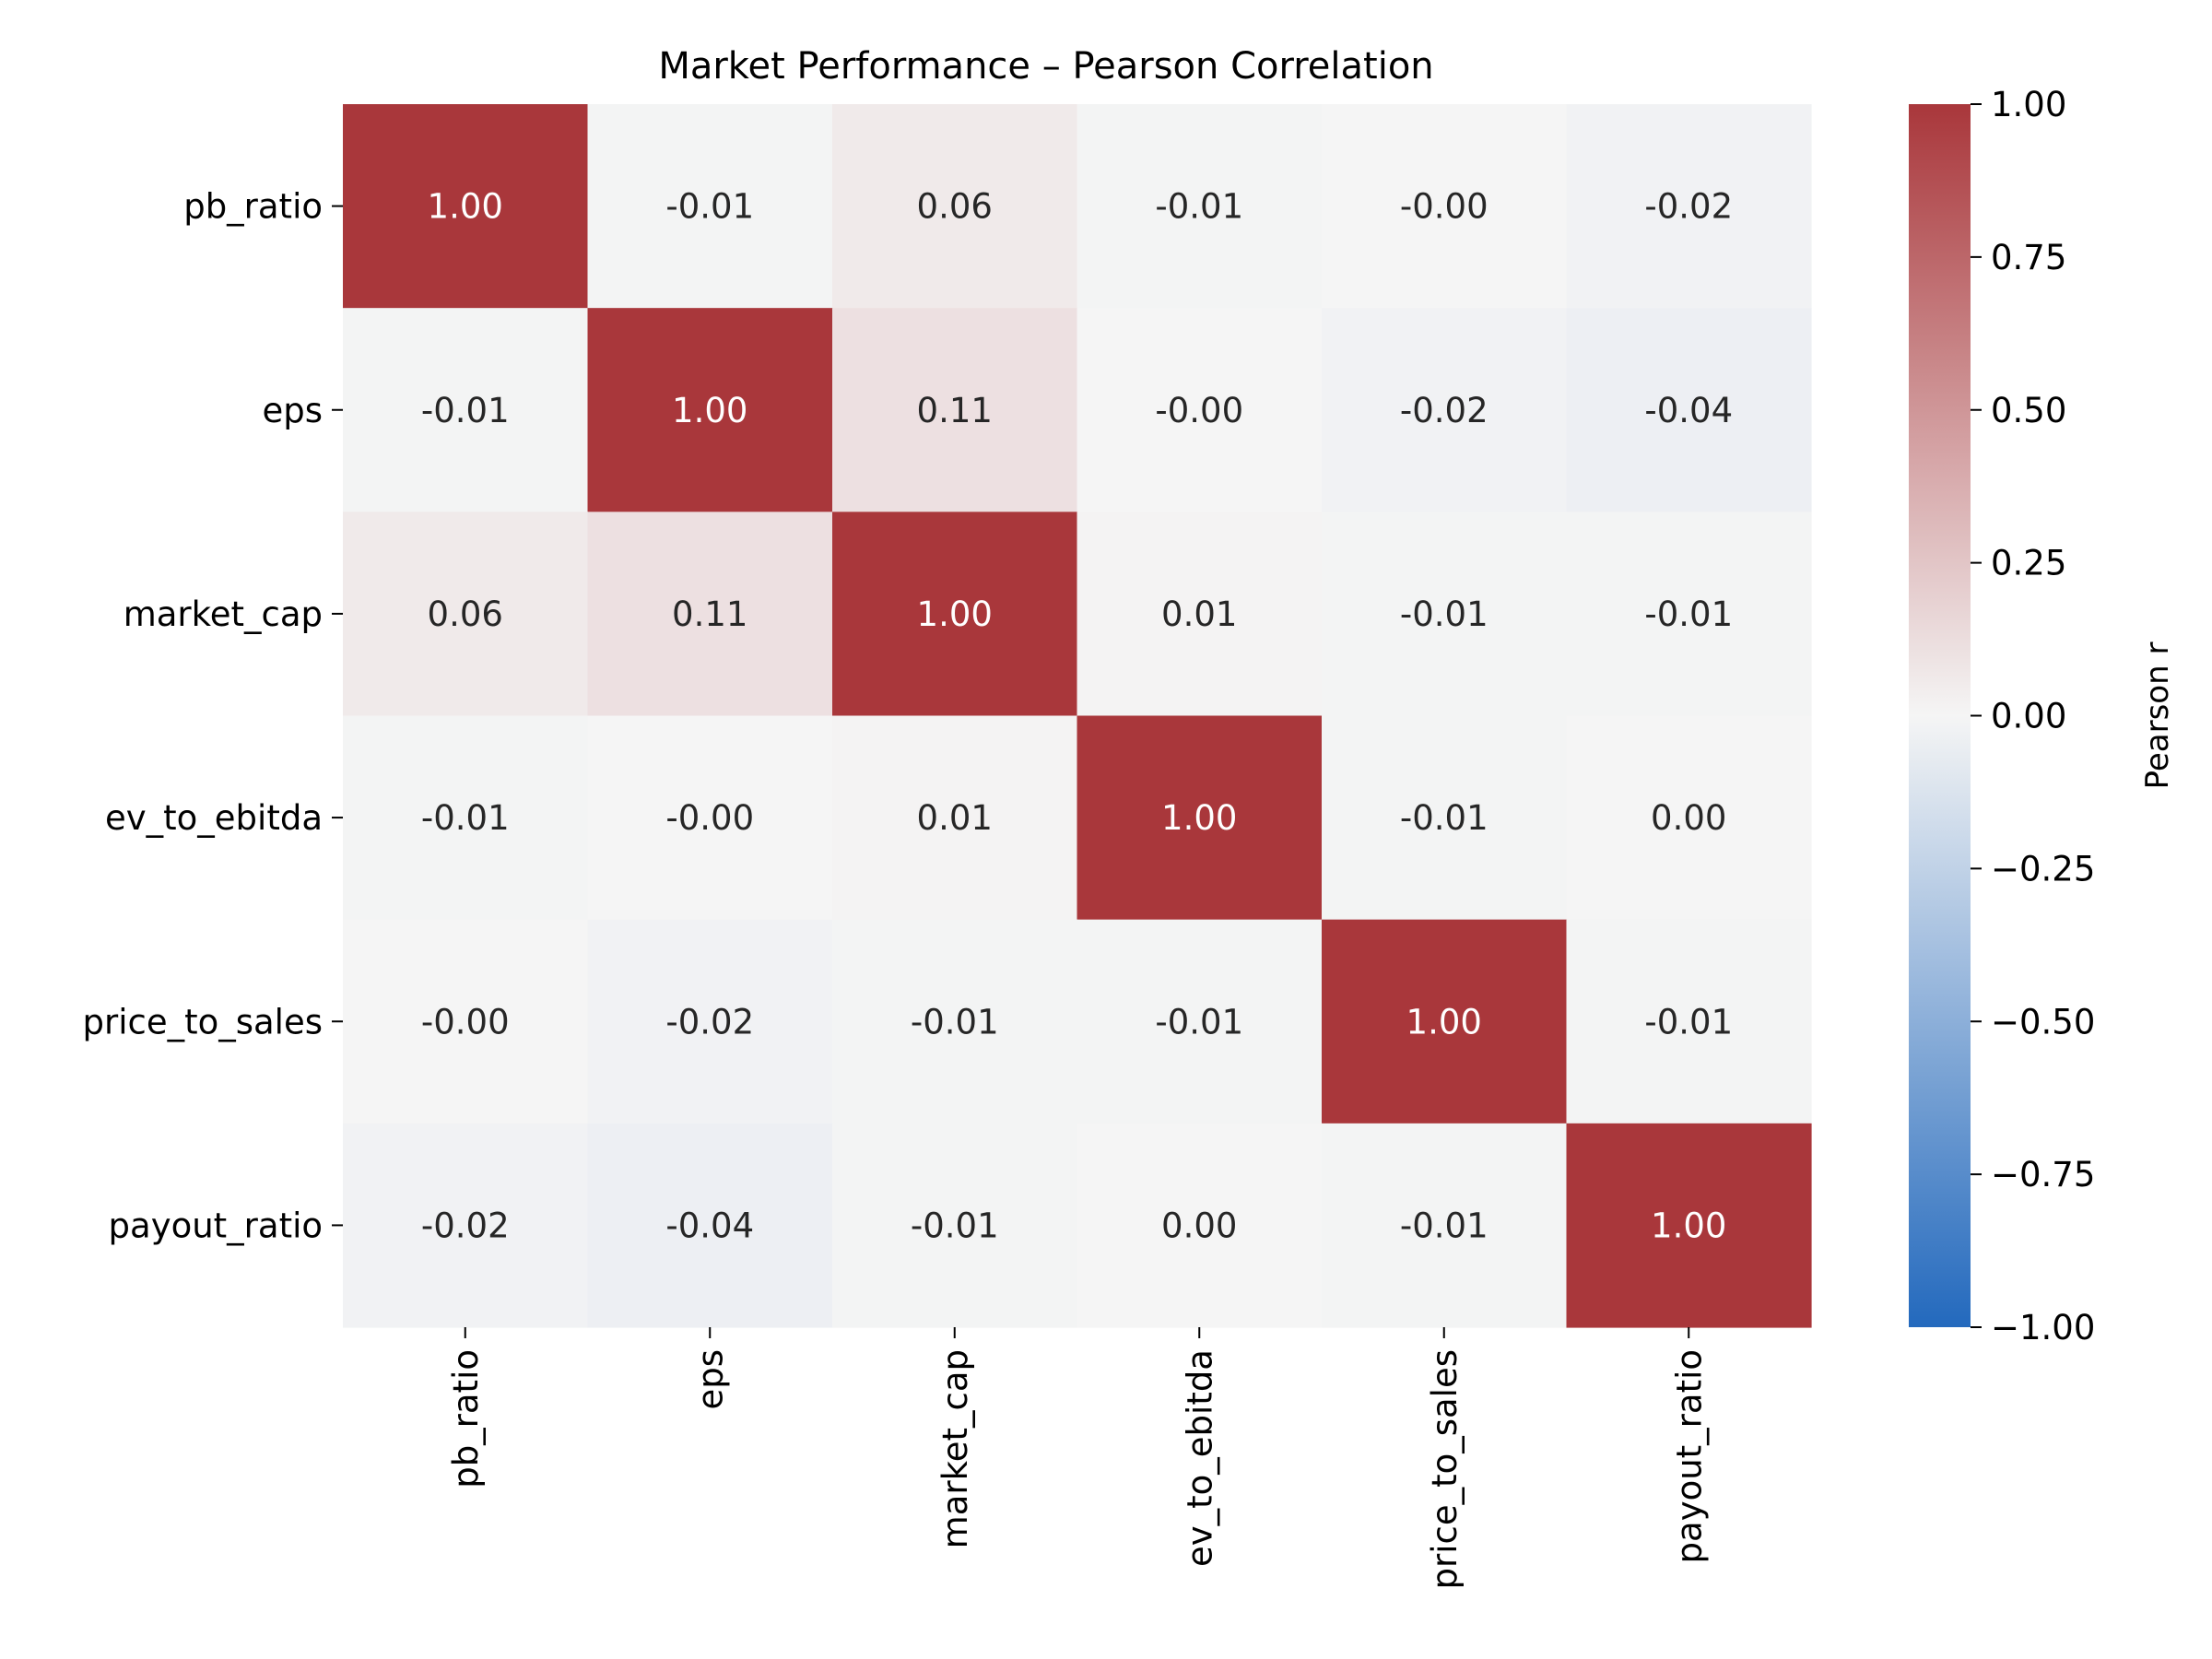 The width and height of the screenshot is (2212, 1659). What do you see at coordinates (1689, 1456) in the screenshot?
I see `column-tick-label: payout_ratio` at bounding box center [1689, 1456].